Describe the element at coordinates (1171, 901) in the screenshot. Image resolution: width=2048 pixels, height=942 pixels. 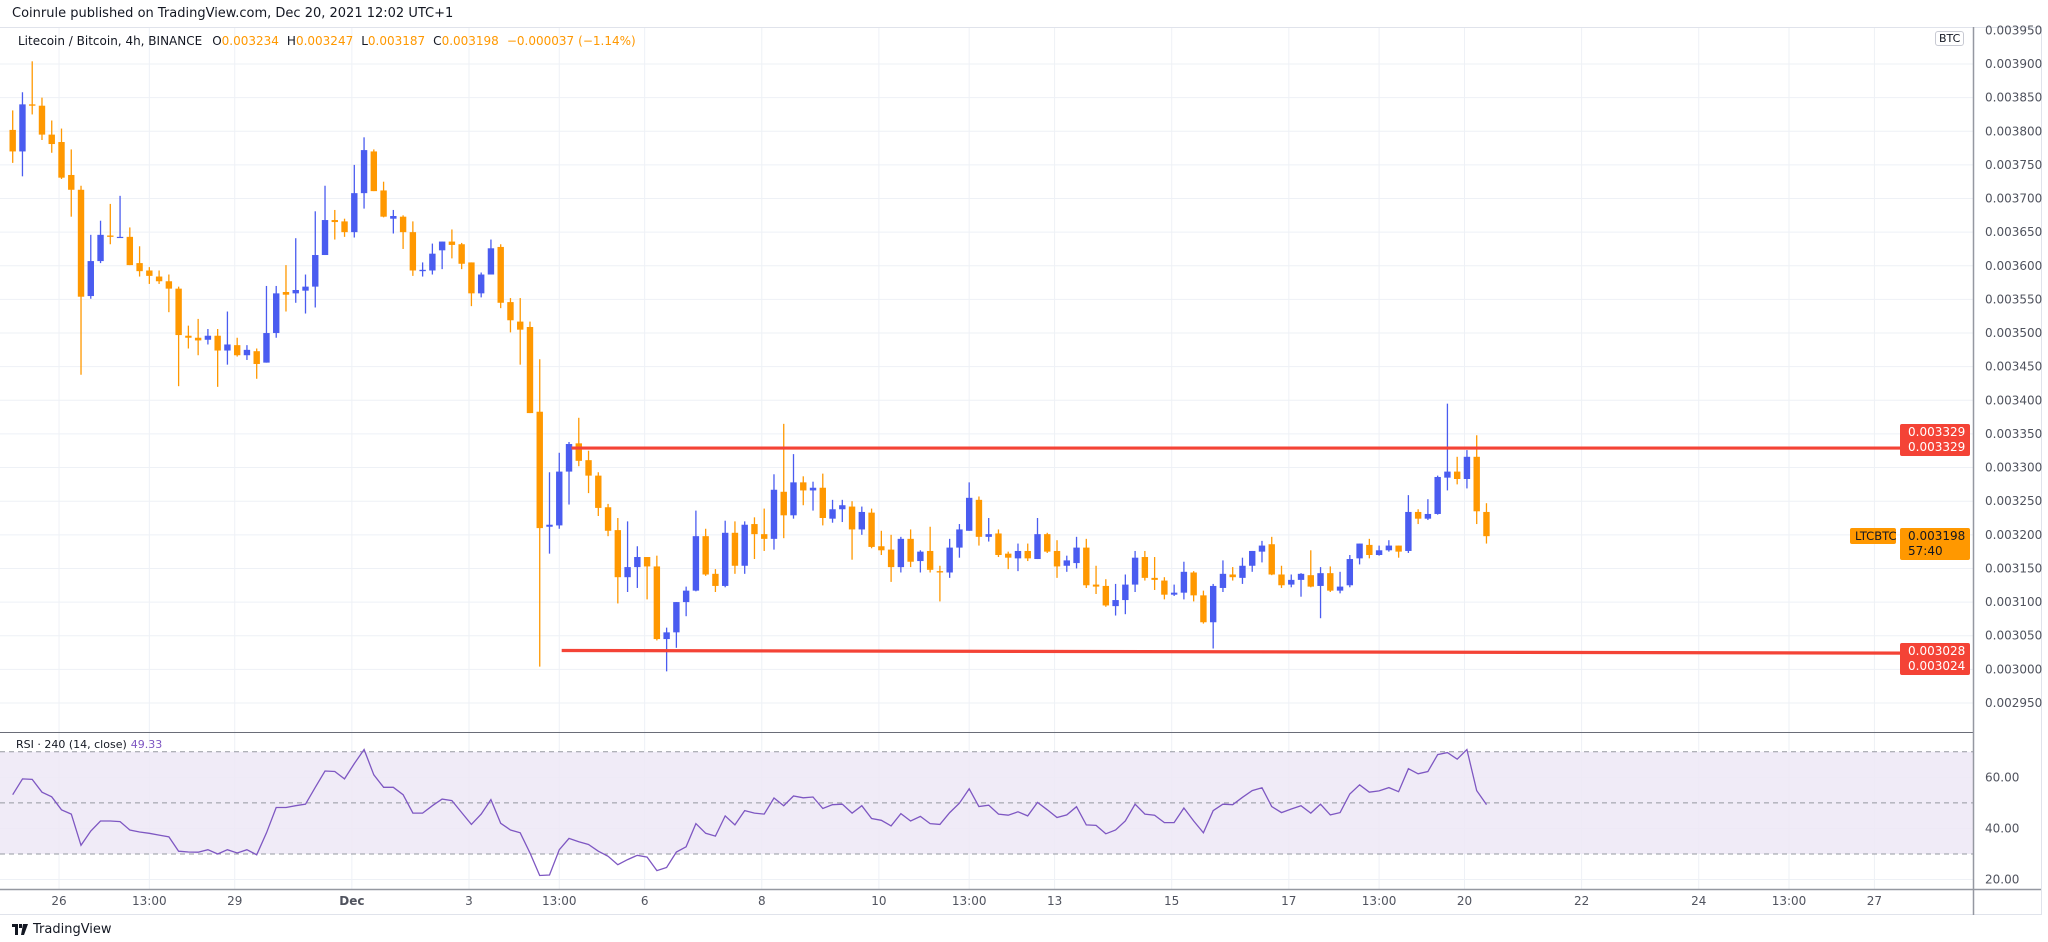
I see `time-tick-label: 15` at that location.